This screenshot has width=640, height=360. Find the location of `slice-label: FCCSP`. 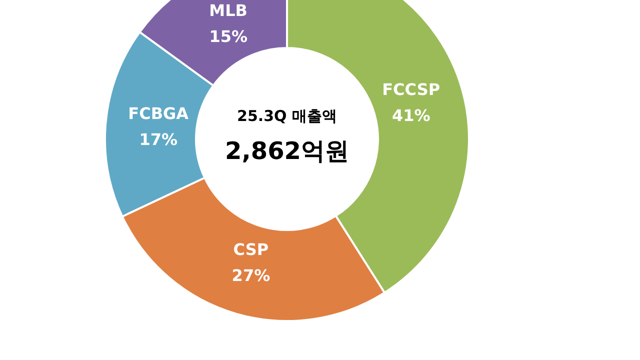

slice-label: FCCSP is located at coordinates (411, 90).